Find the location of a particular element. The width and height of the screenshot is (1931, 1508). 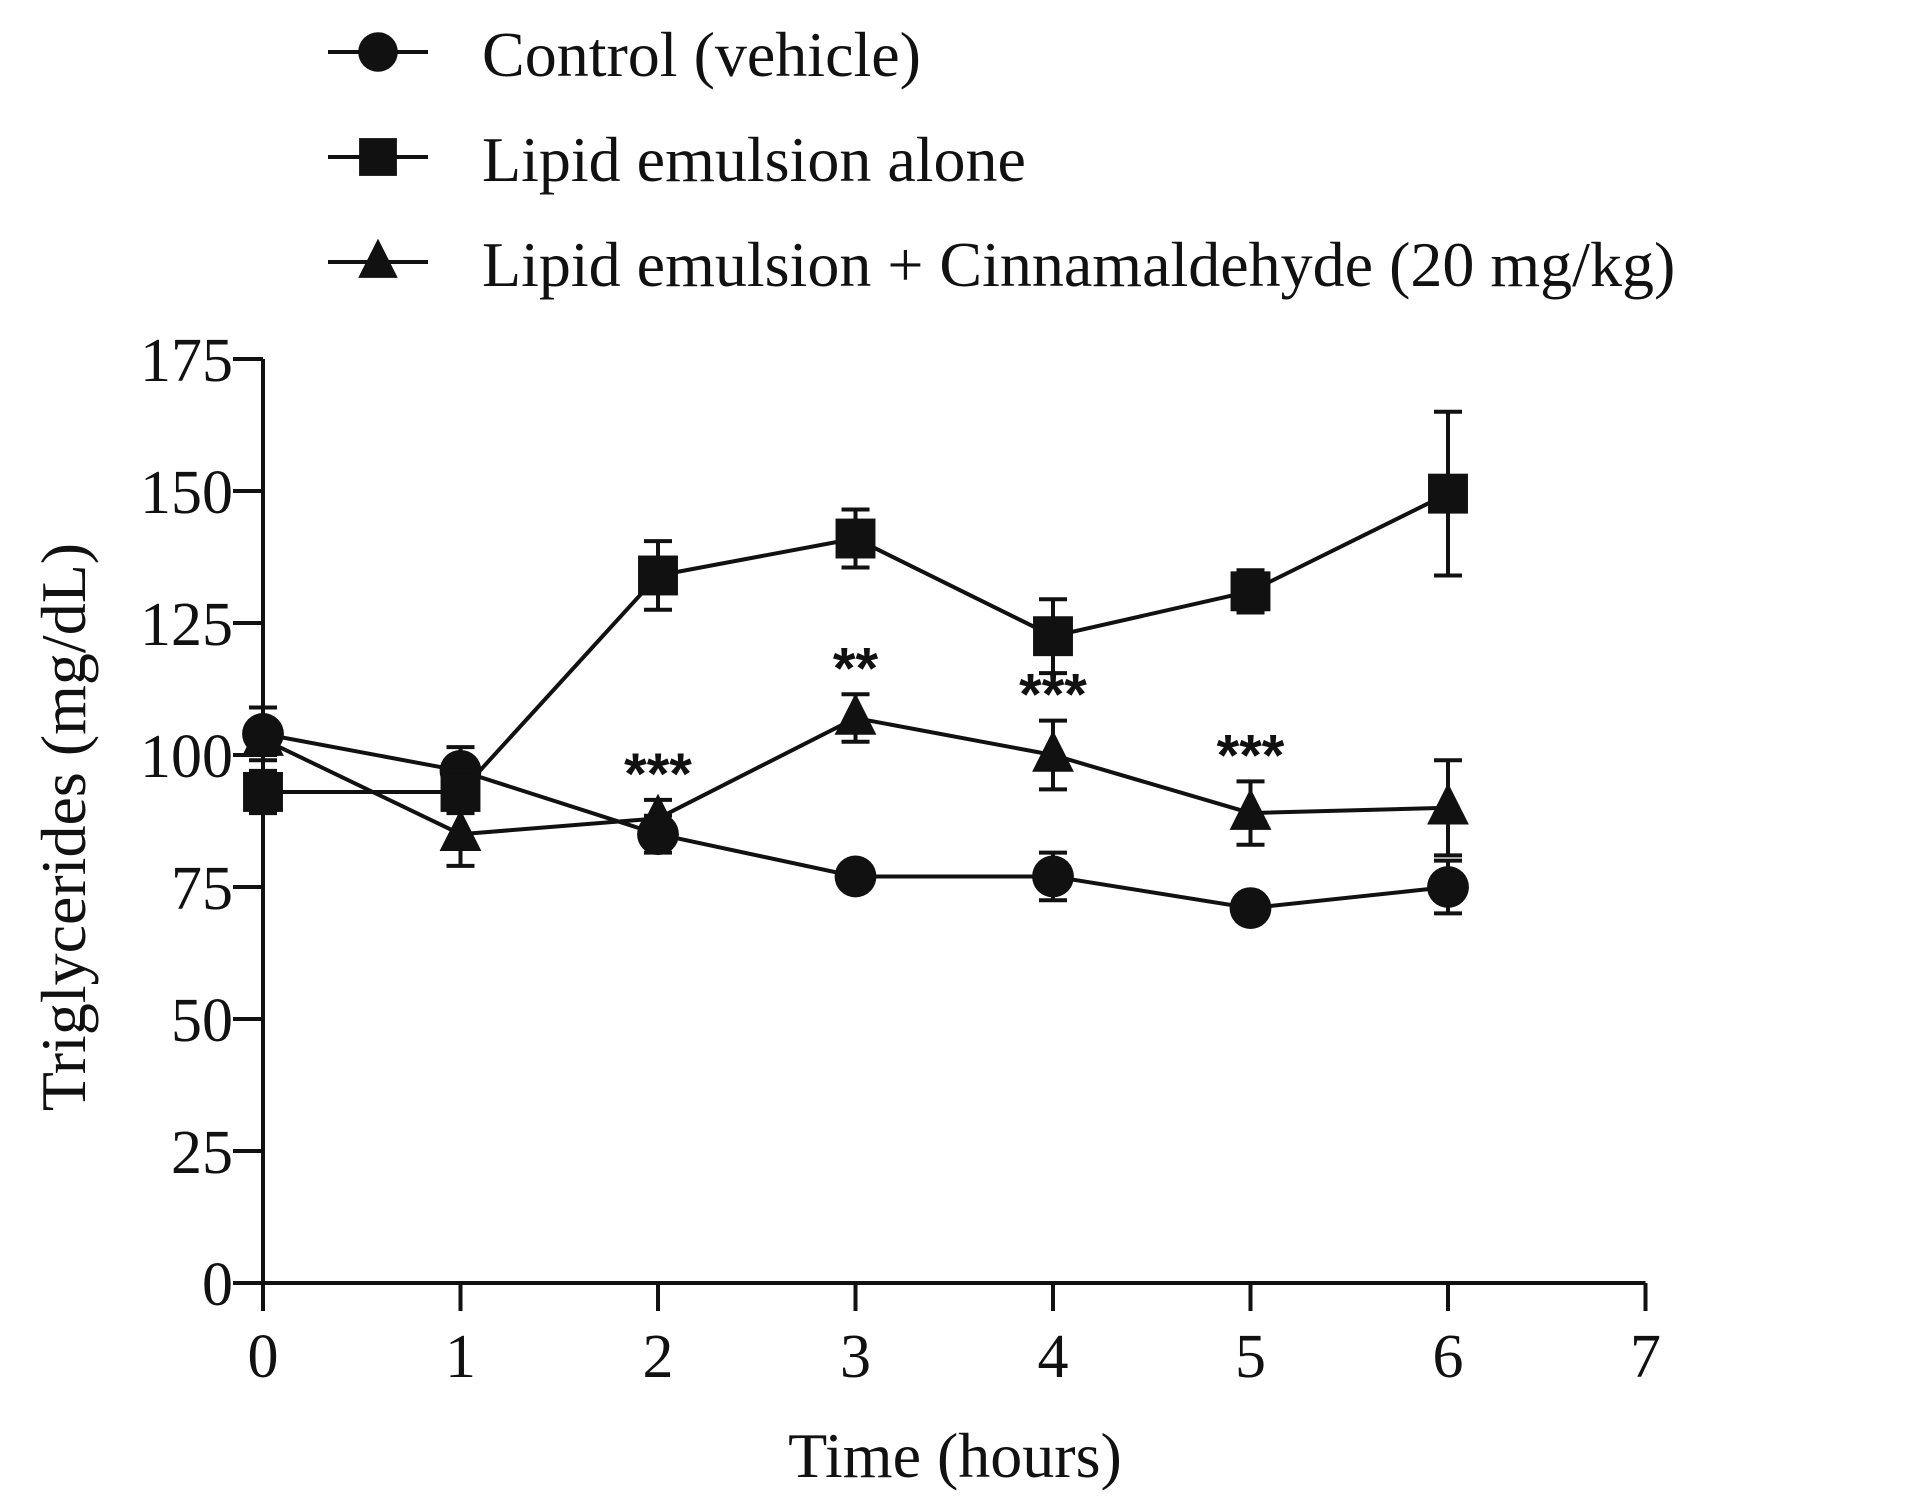

legend-marker-square-icon is located at coordinates (378, 157).